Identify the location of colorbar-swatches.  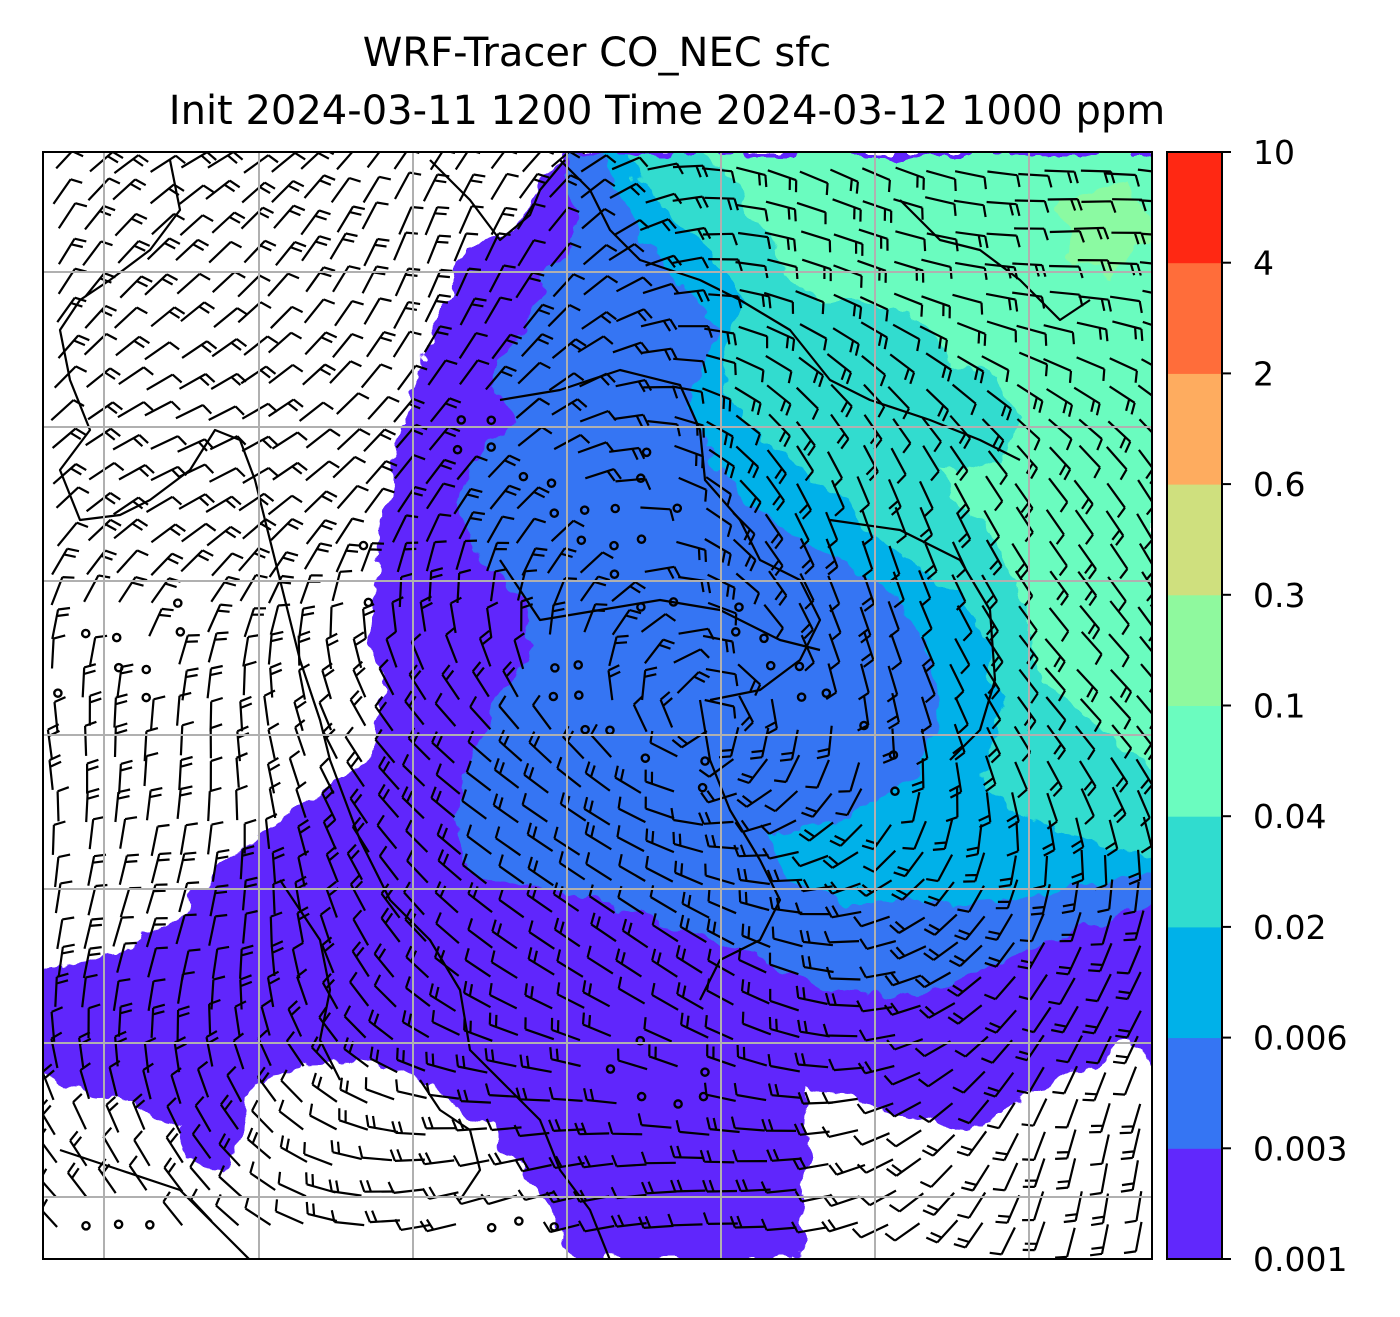
(1194, 706).